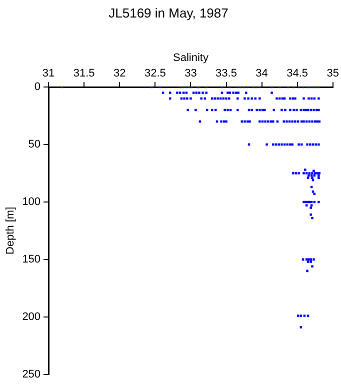  I want to click on y-tick-label: 100, so click(31, 202).